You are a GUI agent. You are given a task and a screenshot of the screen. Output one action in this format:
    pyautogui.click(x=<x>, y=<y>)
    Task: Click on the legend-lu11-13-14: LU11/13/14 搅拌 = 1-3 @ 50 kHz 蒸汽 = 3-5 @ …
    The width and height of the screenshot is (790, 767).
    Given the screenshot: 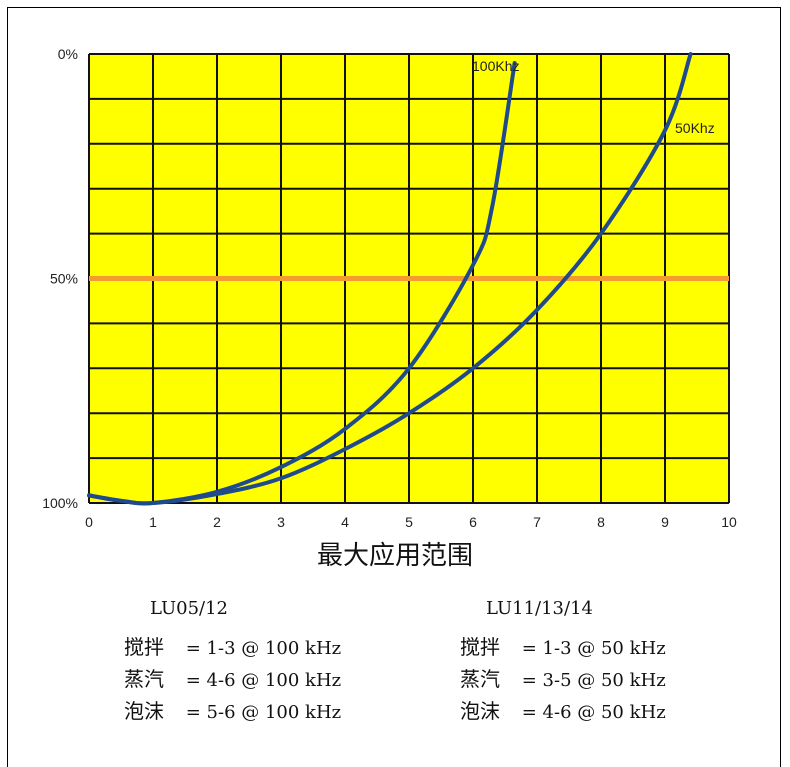 What is the action you would take?
    pyautogui.click(x=563, y=662)
    